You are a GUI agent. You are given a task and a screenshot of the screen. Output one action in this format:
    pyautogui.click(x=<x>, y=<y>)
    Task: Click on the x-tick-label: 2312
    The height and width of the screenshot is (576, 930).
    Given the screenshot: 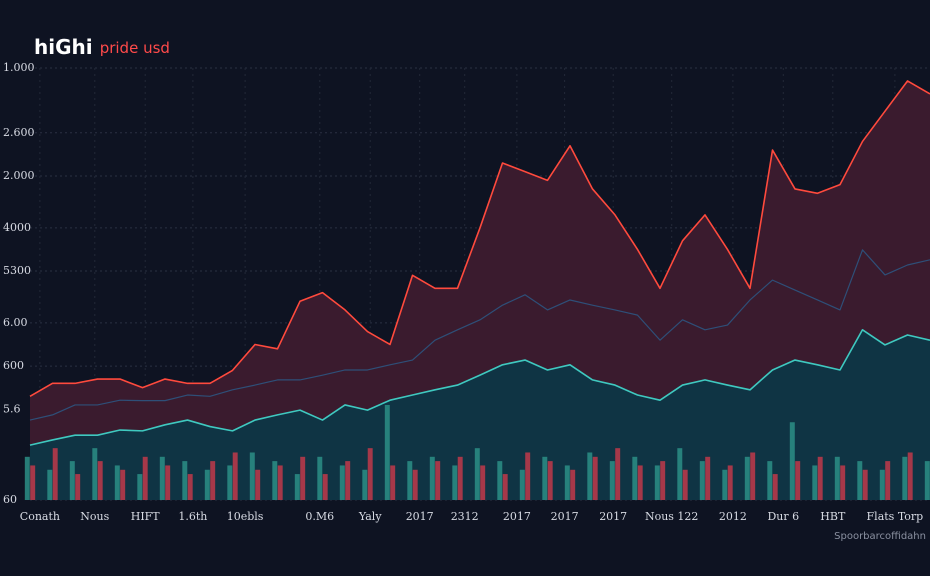 What is the action you would take?
    pyautogui.click(x=465, y=516)
    